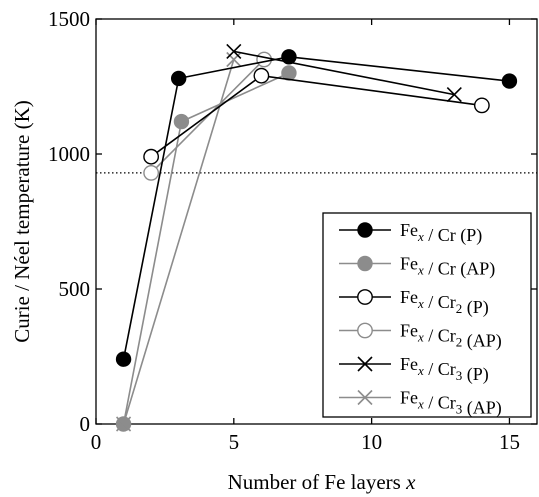 This screenshot has width=539, height=497. What do you see at coordinates (444, 369) in the screenshot?
I see `legend-label-5: Fex / Cr3 (P)` at bounding box center [444, 369].